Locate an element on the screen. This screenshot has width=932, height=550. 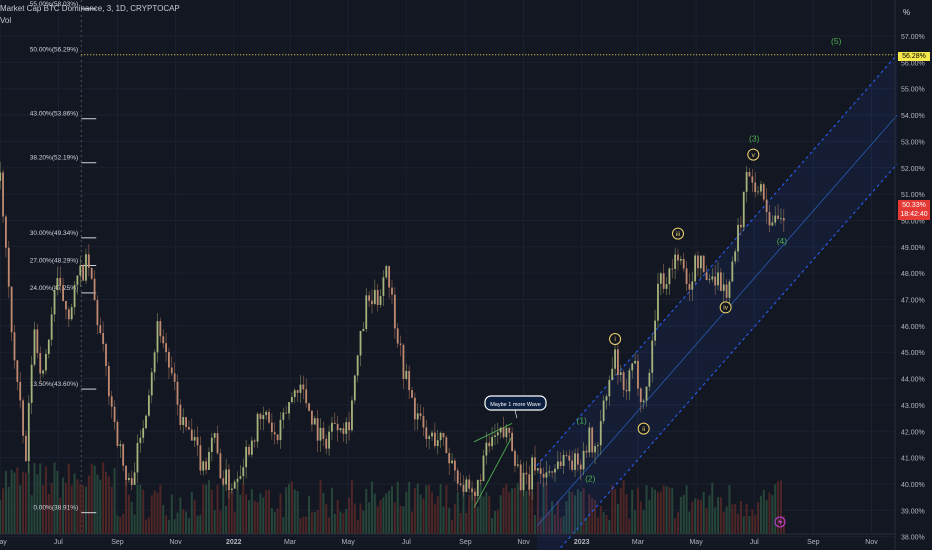
lightning-icon is located at coordinates (780, 522).